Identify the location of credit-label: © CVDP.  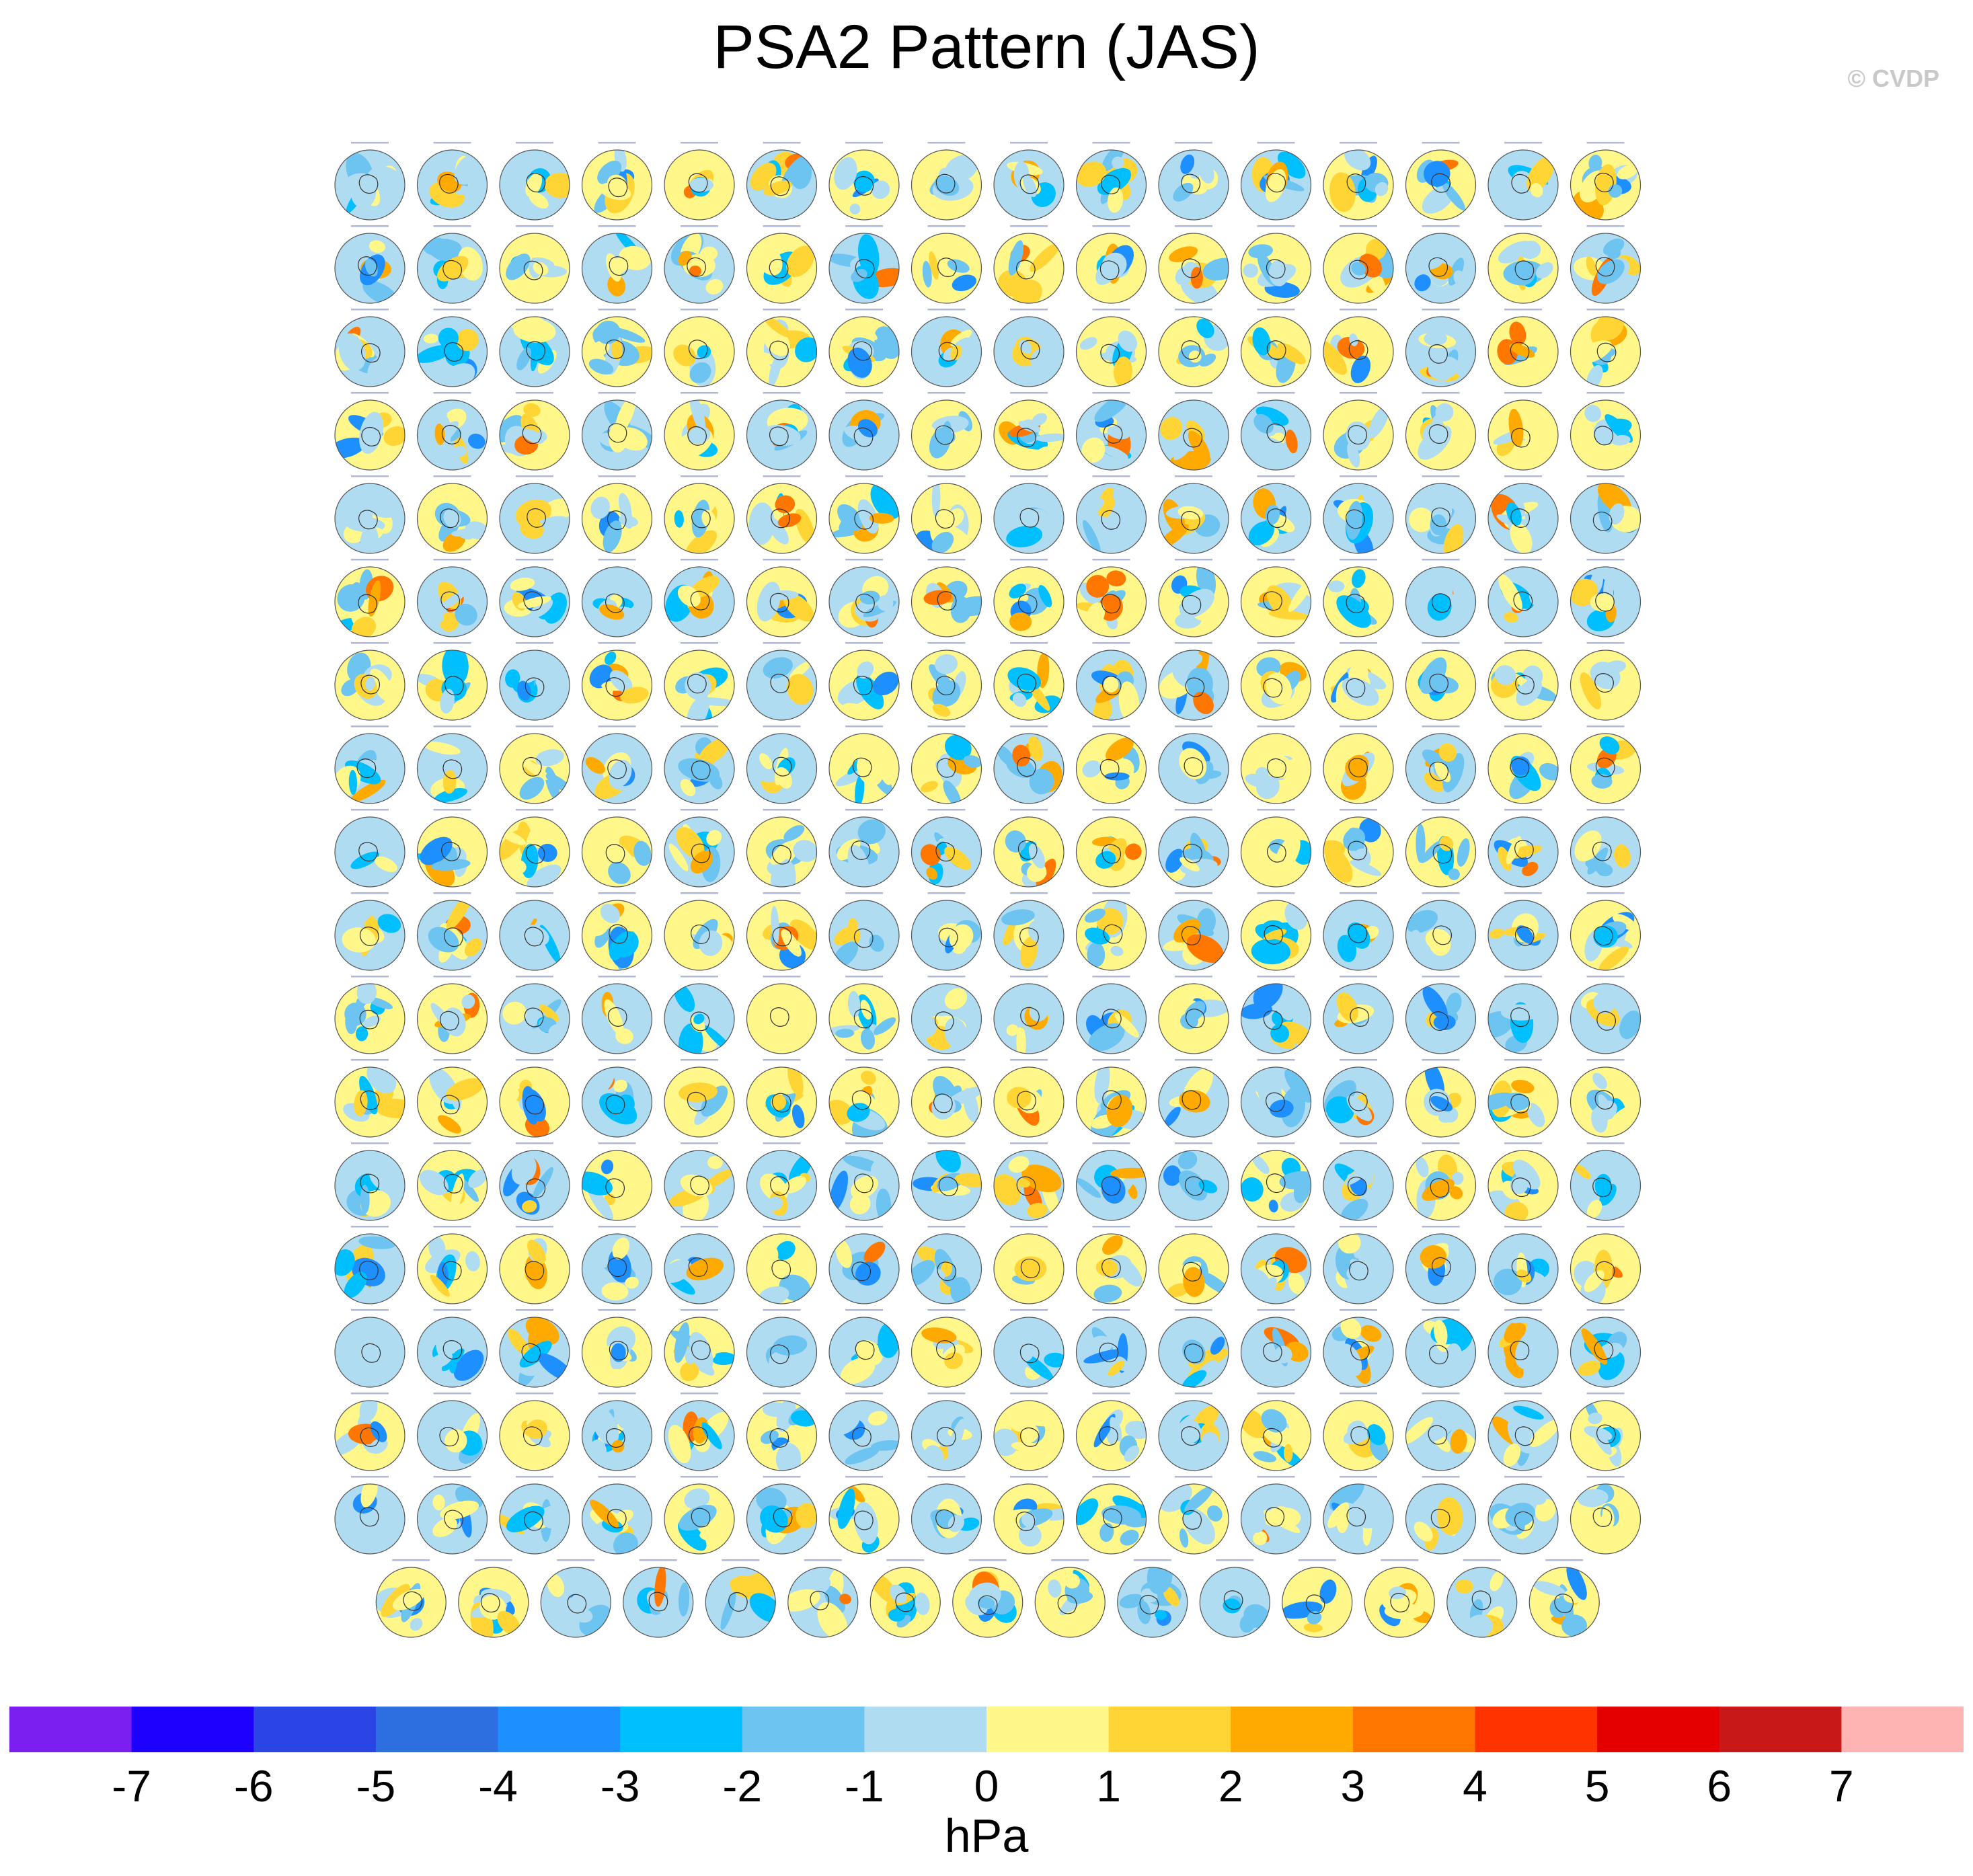
(1893, 78).